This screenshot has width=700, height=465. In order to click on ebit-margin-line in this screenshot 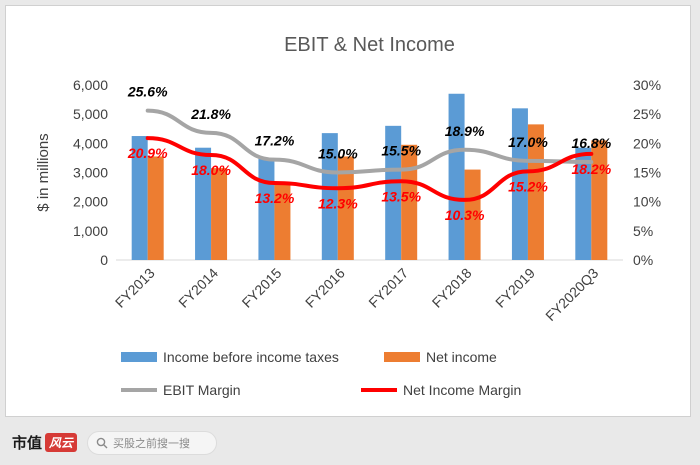, I will do `click(369, 141)`.